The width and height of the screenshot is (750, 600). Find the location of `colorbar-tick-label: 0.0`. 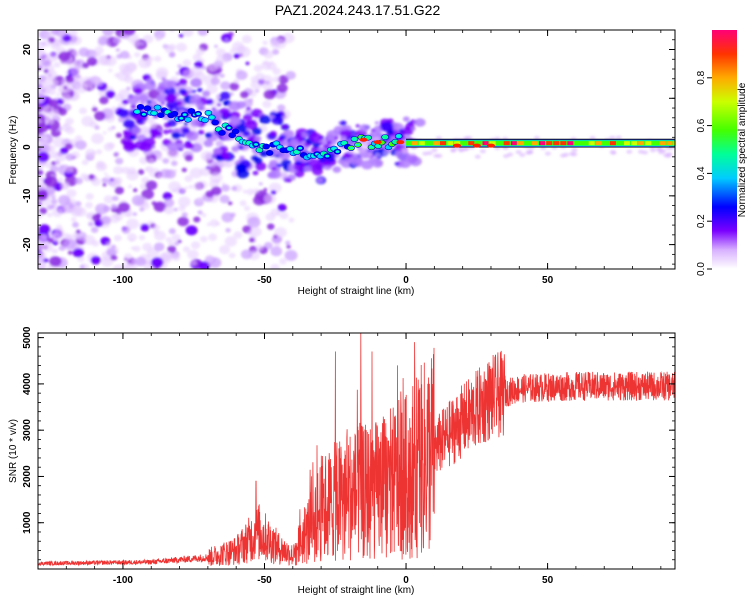

colorbar-tick-label: 0.0 is located at coordinates (701, 269).